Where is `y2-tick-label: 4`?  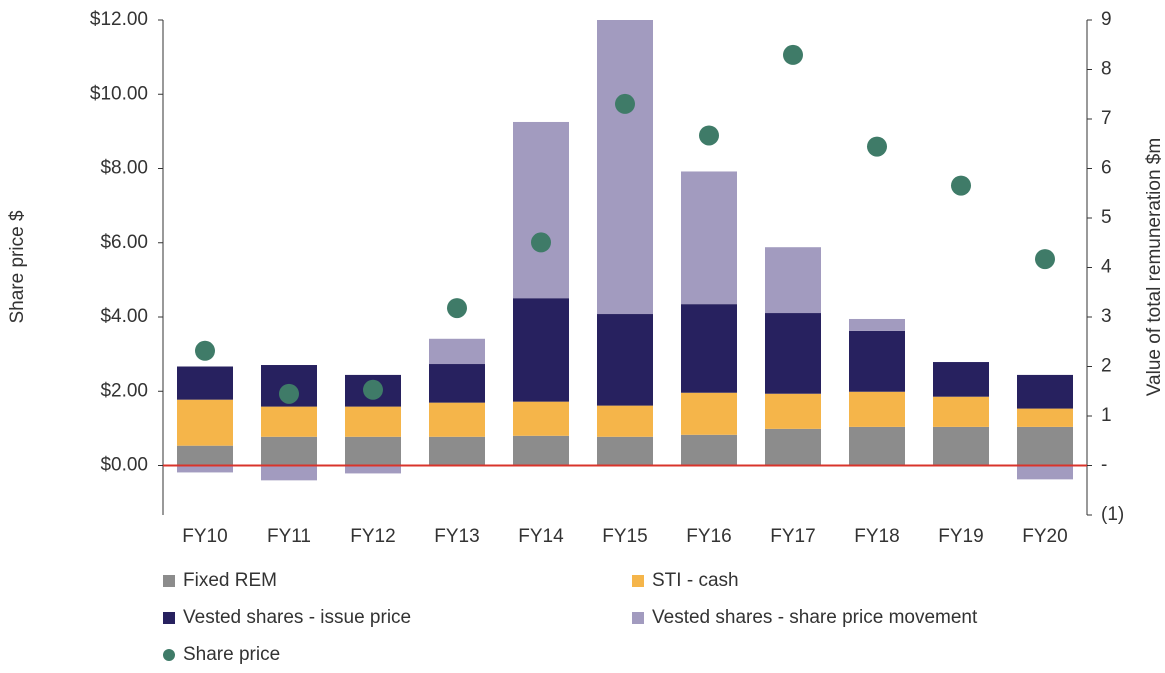
y2-tick-label: 4 is located at coordinates (1106, 267).